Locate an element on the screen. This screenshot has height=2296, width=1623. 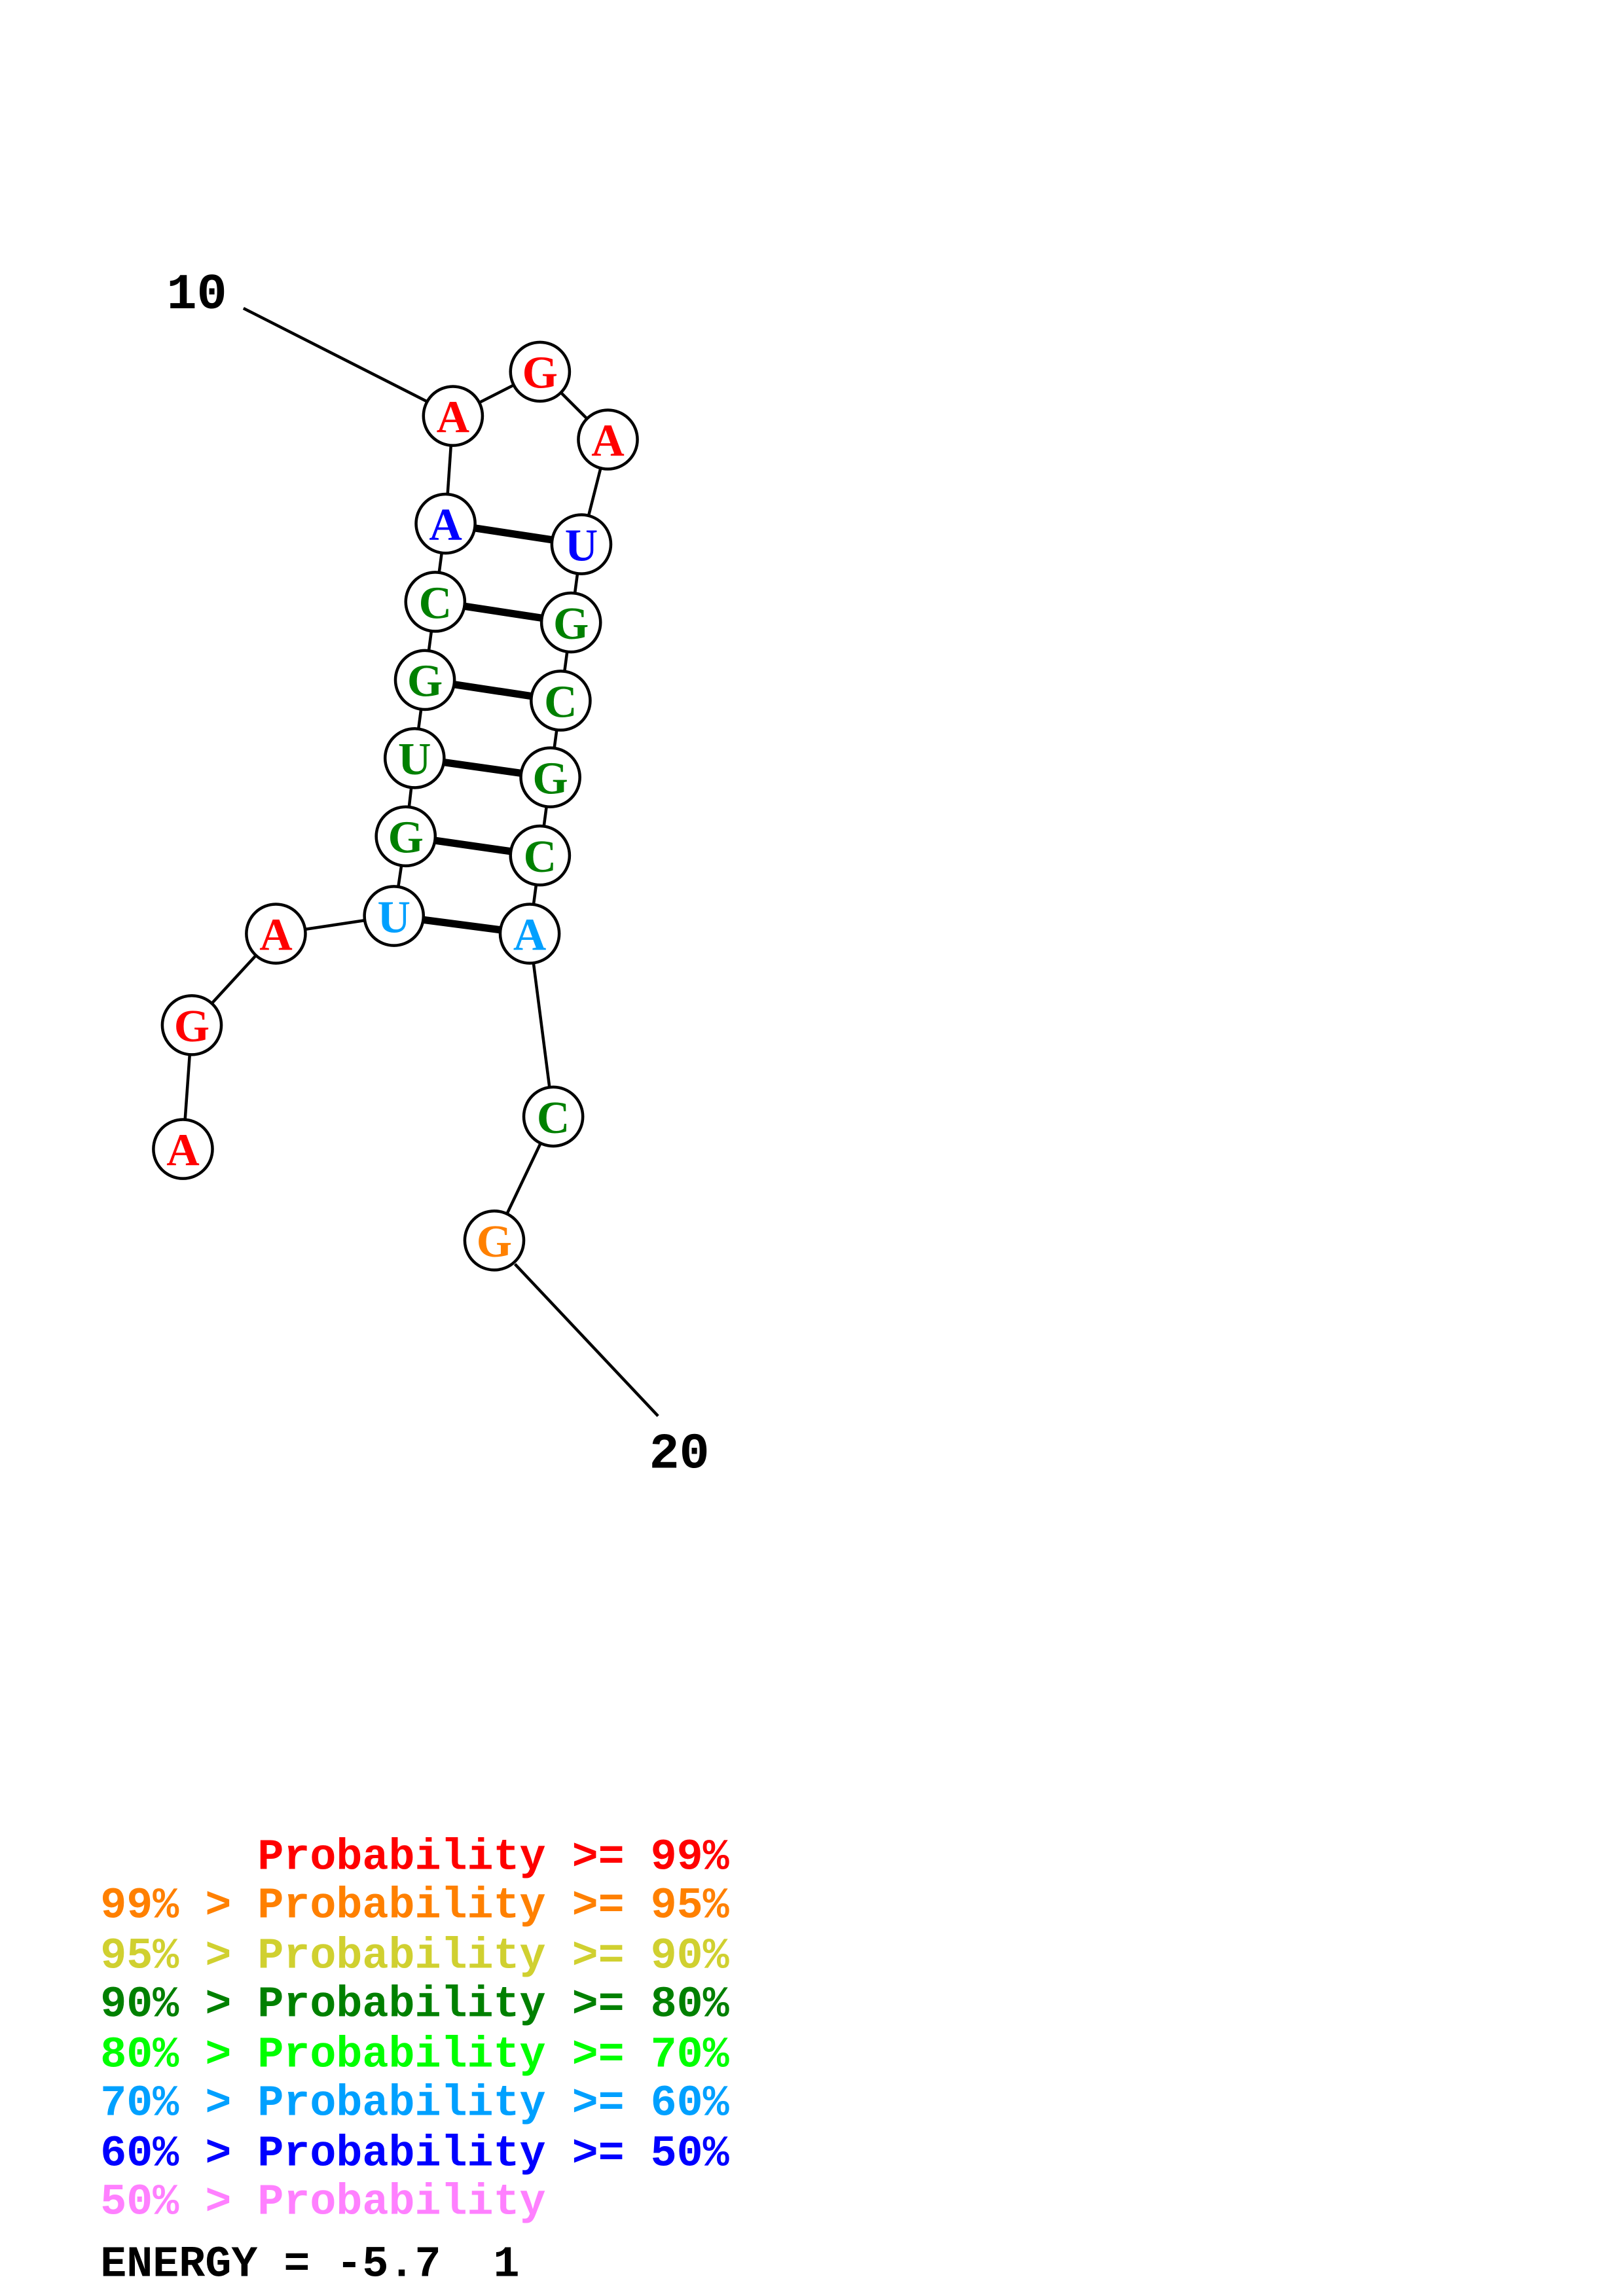
position-label-20: 20 is located at coordinates (679, 1454).